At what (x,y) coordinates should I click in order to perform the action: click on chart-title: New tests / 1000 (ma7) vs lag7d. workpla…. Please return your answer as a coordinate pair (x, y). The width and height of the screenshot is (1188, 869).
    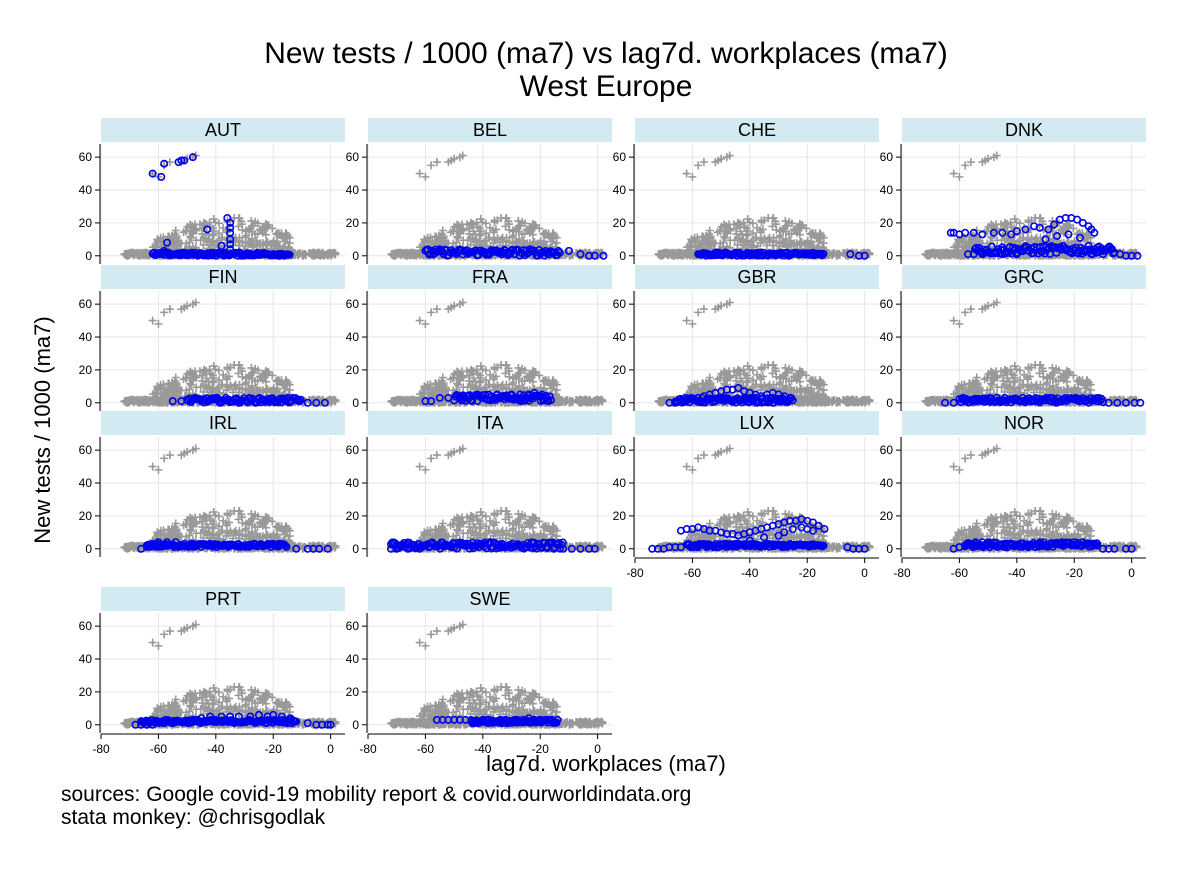
    Looking at the image, I should click on (606, 53).